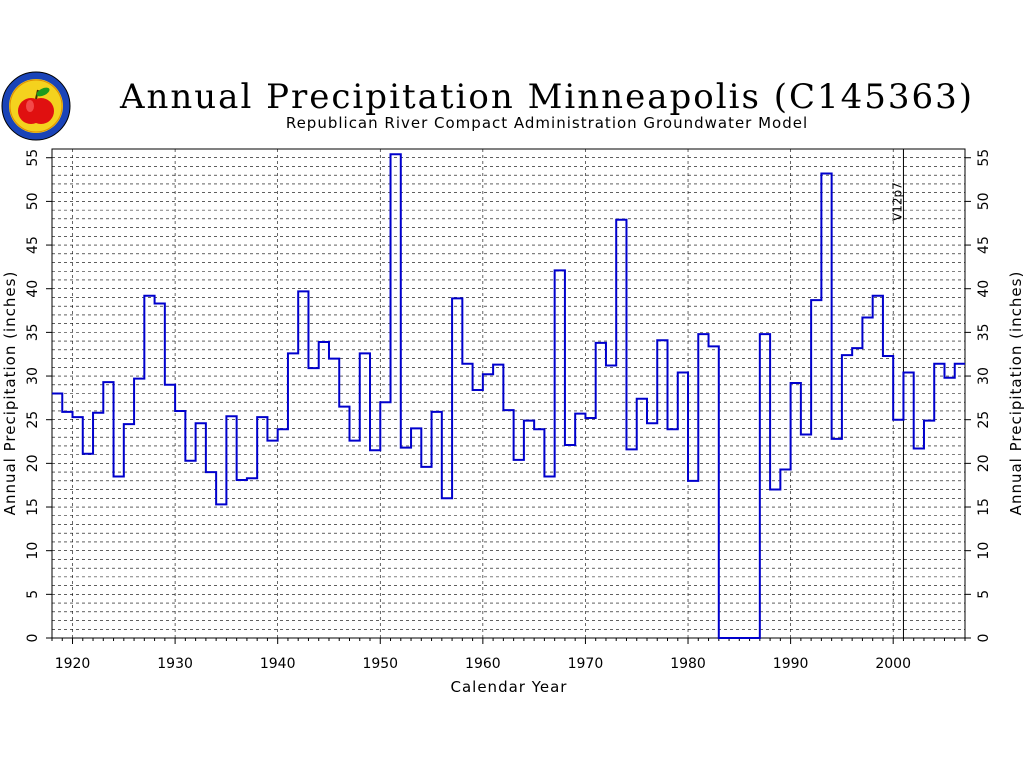  I want to click on x-tick-label: 1950, so click(380, 664).